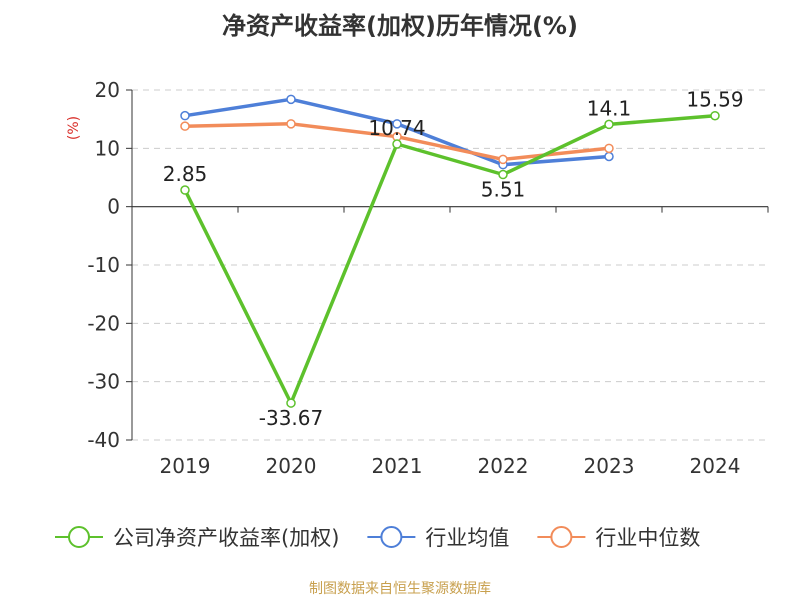  I want to click on data-label: 10.74, so click(396, 128).